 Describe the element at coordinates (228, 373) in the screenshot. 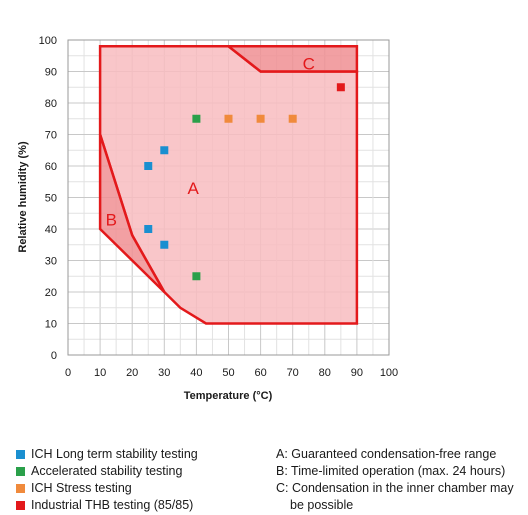

I see `x-tick-label: 50` at that location.